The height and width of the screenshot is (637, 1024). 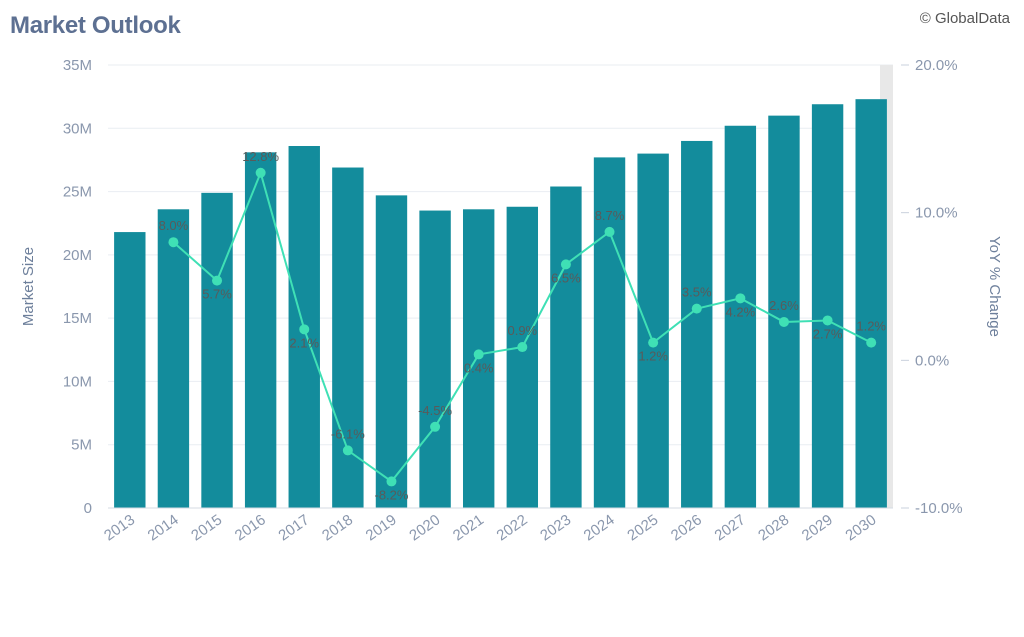 I want to click on x-tick-label: 2015, so click(x=206, y=527).